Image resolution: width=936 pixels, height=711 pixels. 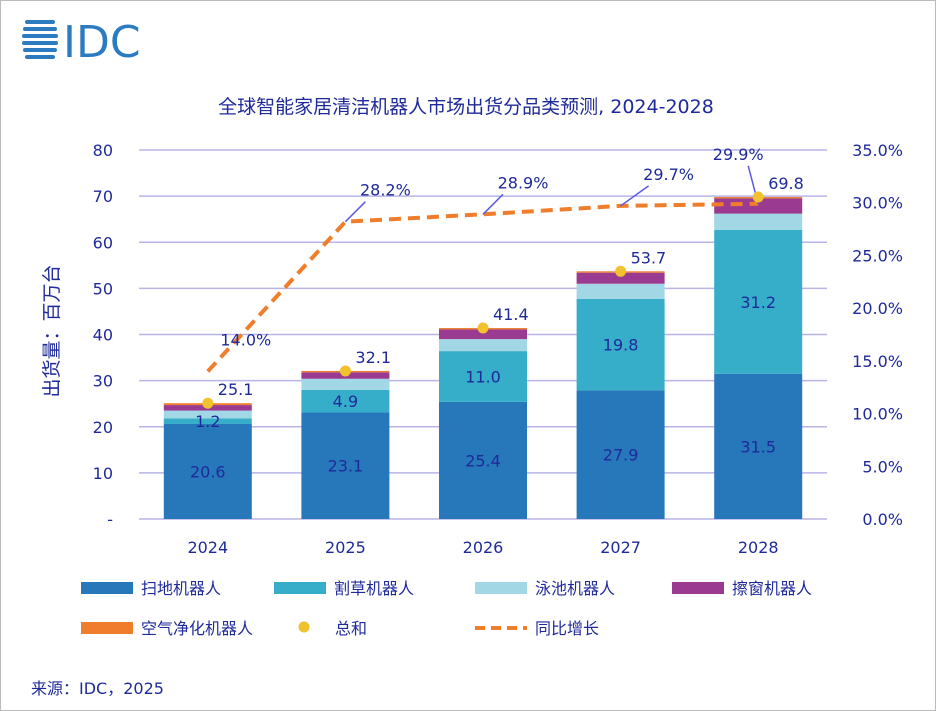 I want to click on total-data-label: 69.8, so click(x=786, y=183).